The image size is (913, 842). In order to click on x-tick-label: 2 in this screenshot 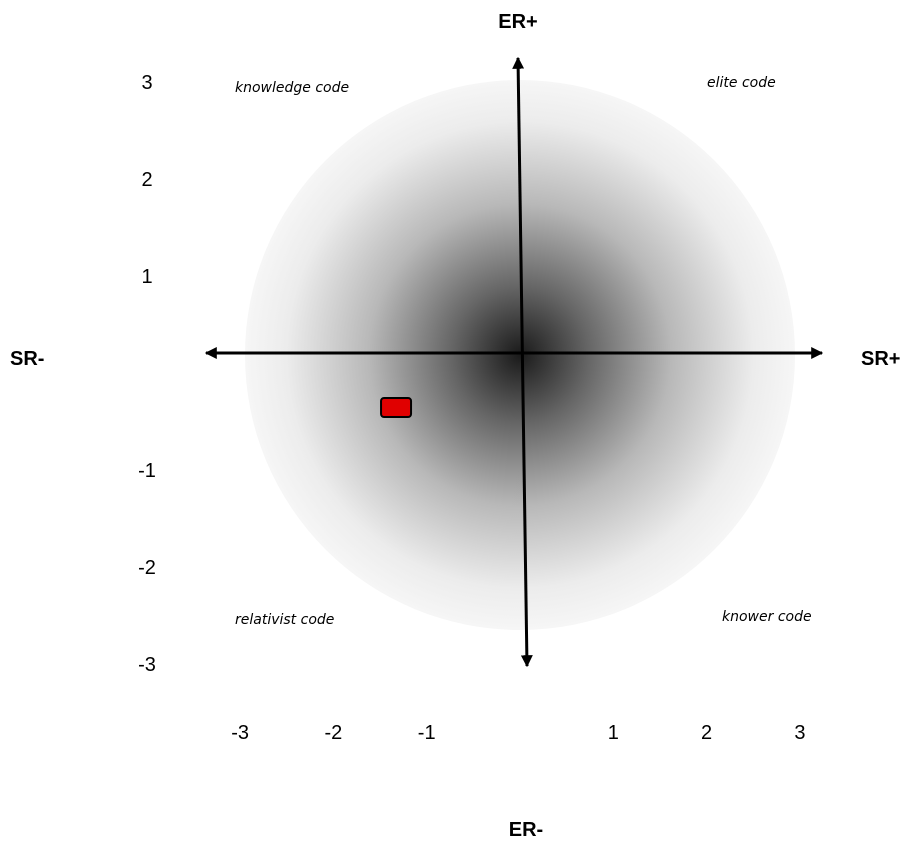, I will do `click(706, 733)`.